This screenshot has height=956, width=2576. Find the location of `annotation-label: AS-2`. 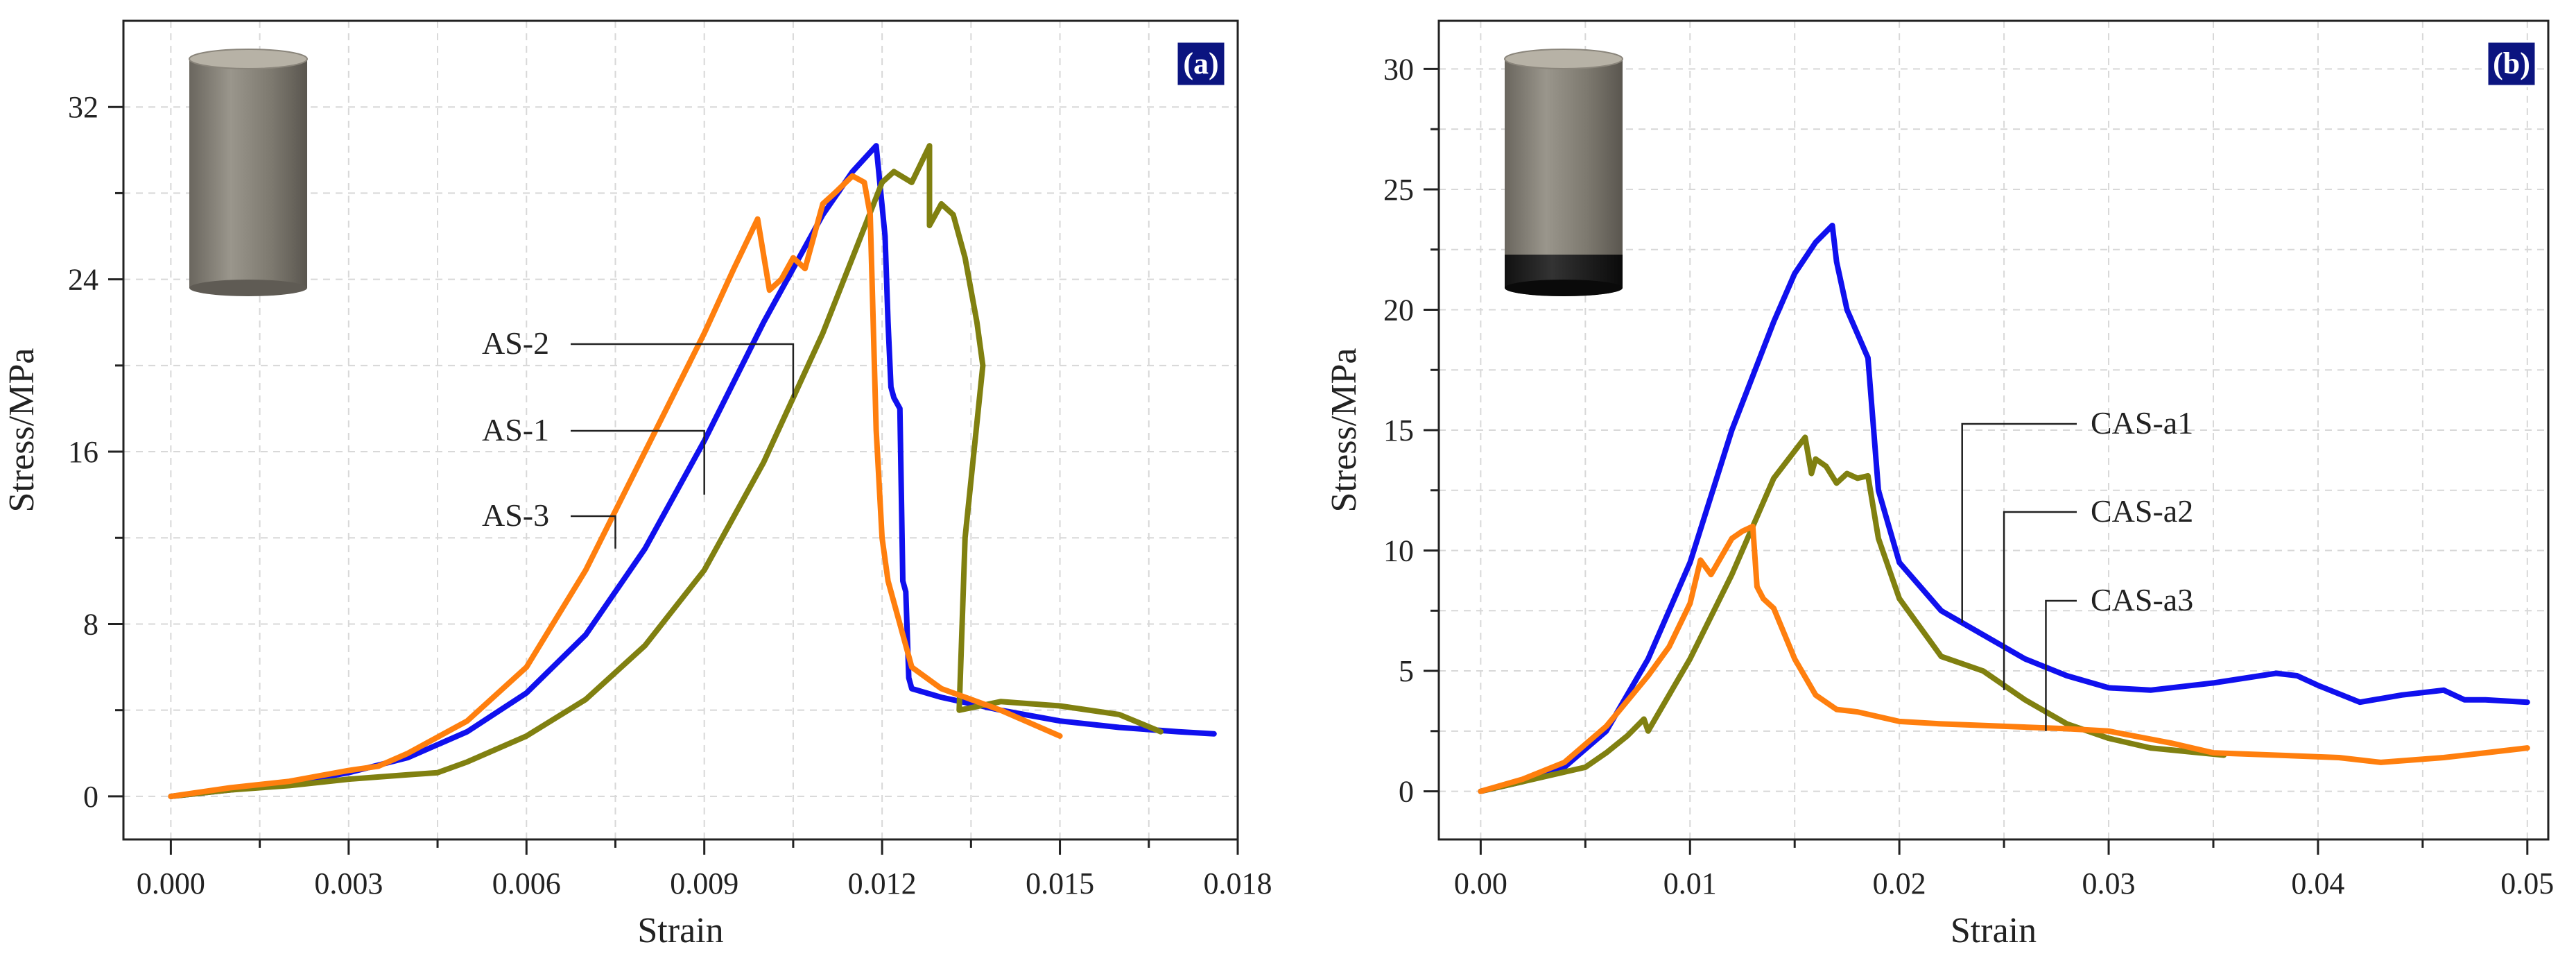

annotation-label: AS-2 is located at coordinates (515, 343).